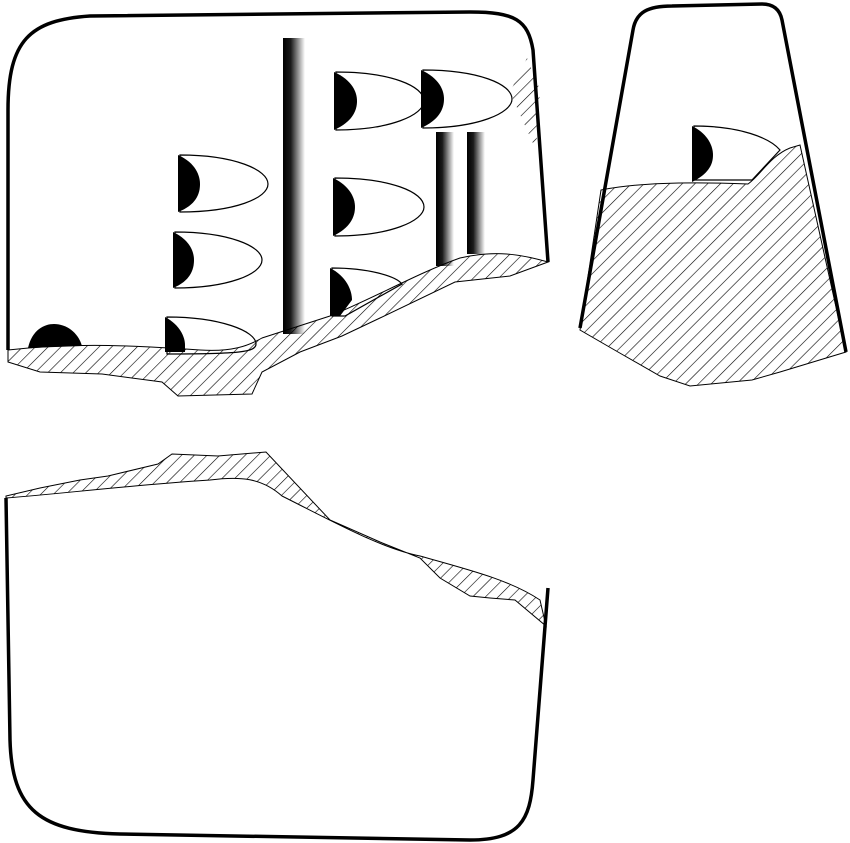 The width and height of the screenshot is (850, 843). I want to click on fragment-upper-right, so click(713, 194).